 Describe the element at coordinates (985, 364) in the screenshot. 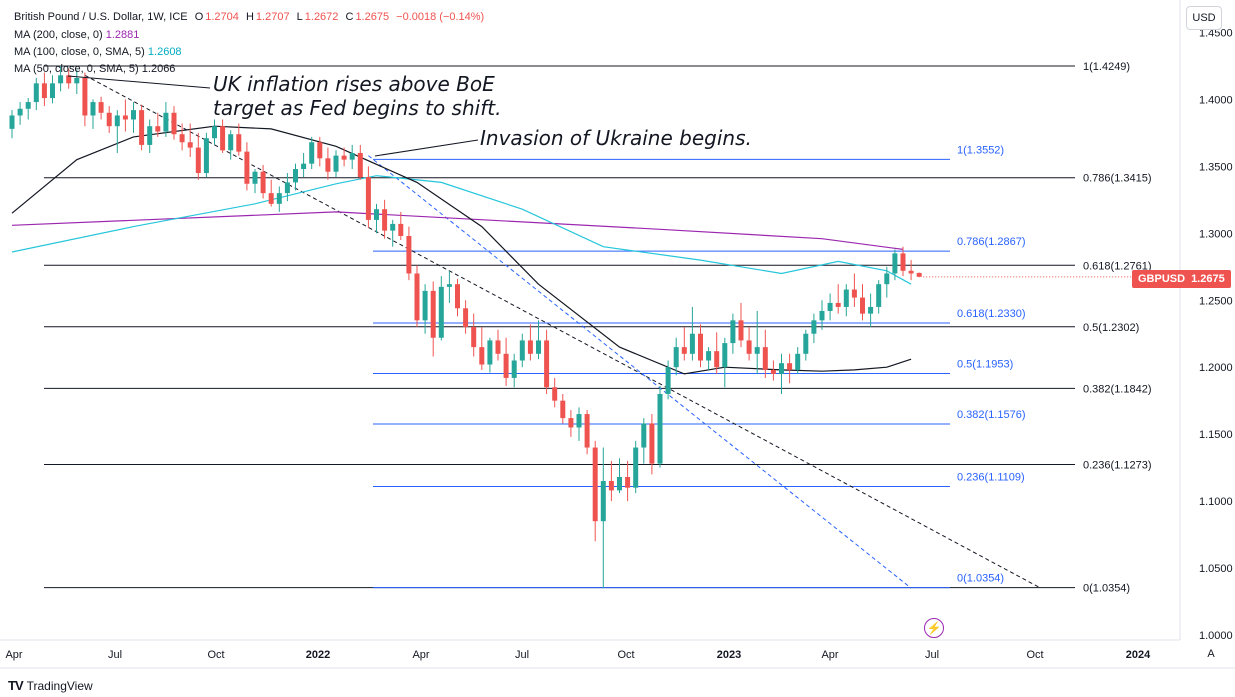

I see `fib-blue-label: 0.5(1.1953)` at that location.